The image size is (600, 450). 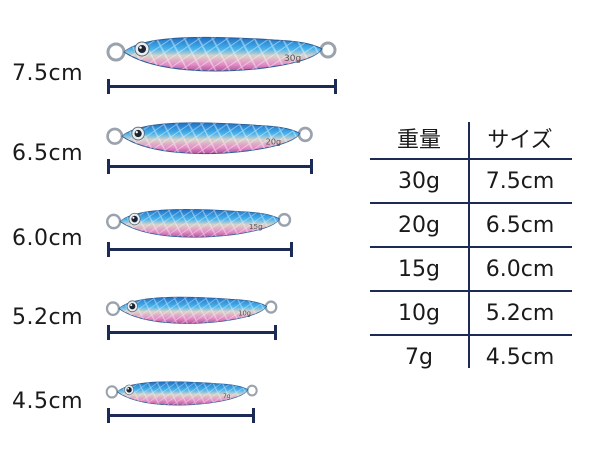 What do you see at coordinates (419, 357) in the screenshot?
I see `cell-weight: 7g` at bounding box center [419, 357].